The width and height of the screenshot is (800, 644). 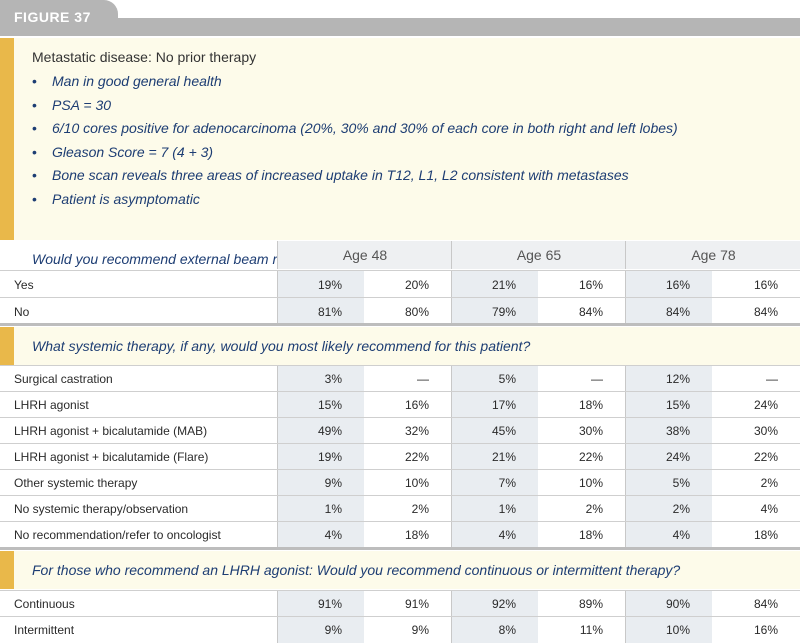 What do you see at coordinates (76, 483) in the screenshot?
I see `row-label: Other systemic therapy` at bounding box center [76, 483].